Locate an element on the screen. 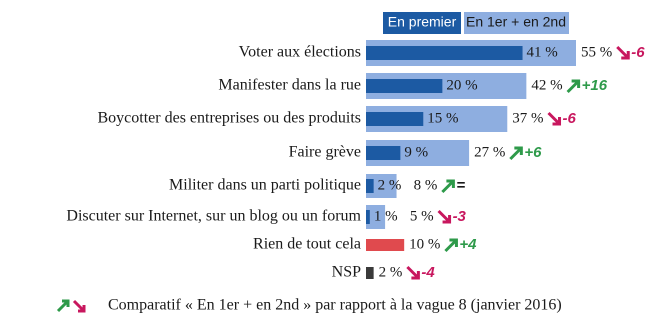  value-label: 9 % is located at coordinates (416, 152).